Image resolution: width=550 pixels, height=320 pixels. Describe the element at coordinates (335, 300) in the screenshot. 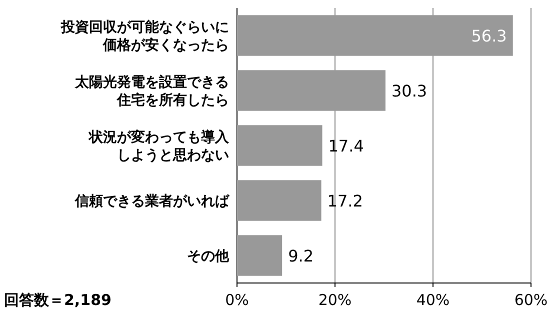

I see `x-tick-label: 20%` at that location.